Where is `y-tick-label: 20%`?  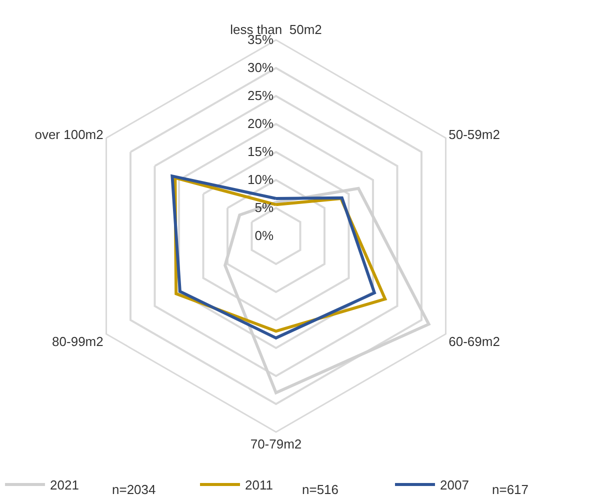
y-tick-label: 20% is located at coordinates (261, 124).